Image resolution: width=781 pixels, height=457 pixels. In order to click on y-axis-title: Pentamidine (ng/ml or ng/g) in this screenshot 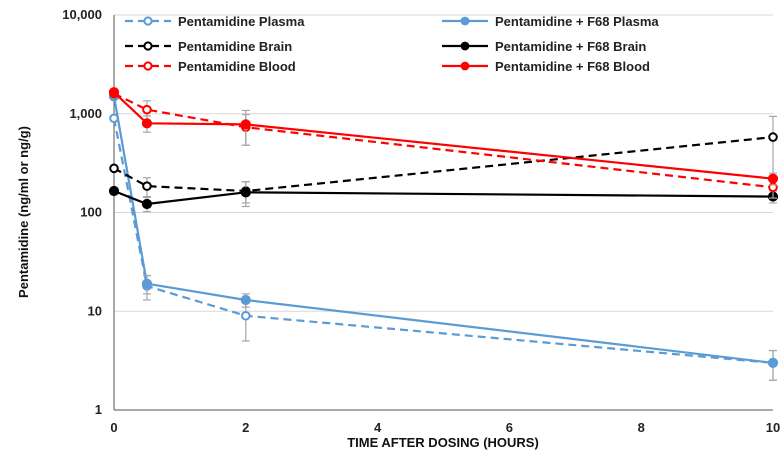, I will do `click(23, 212)`.